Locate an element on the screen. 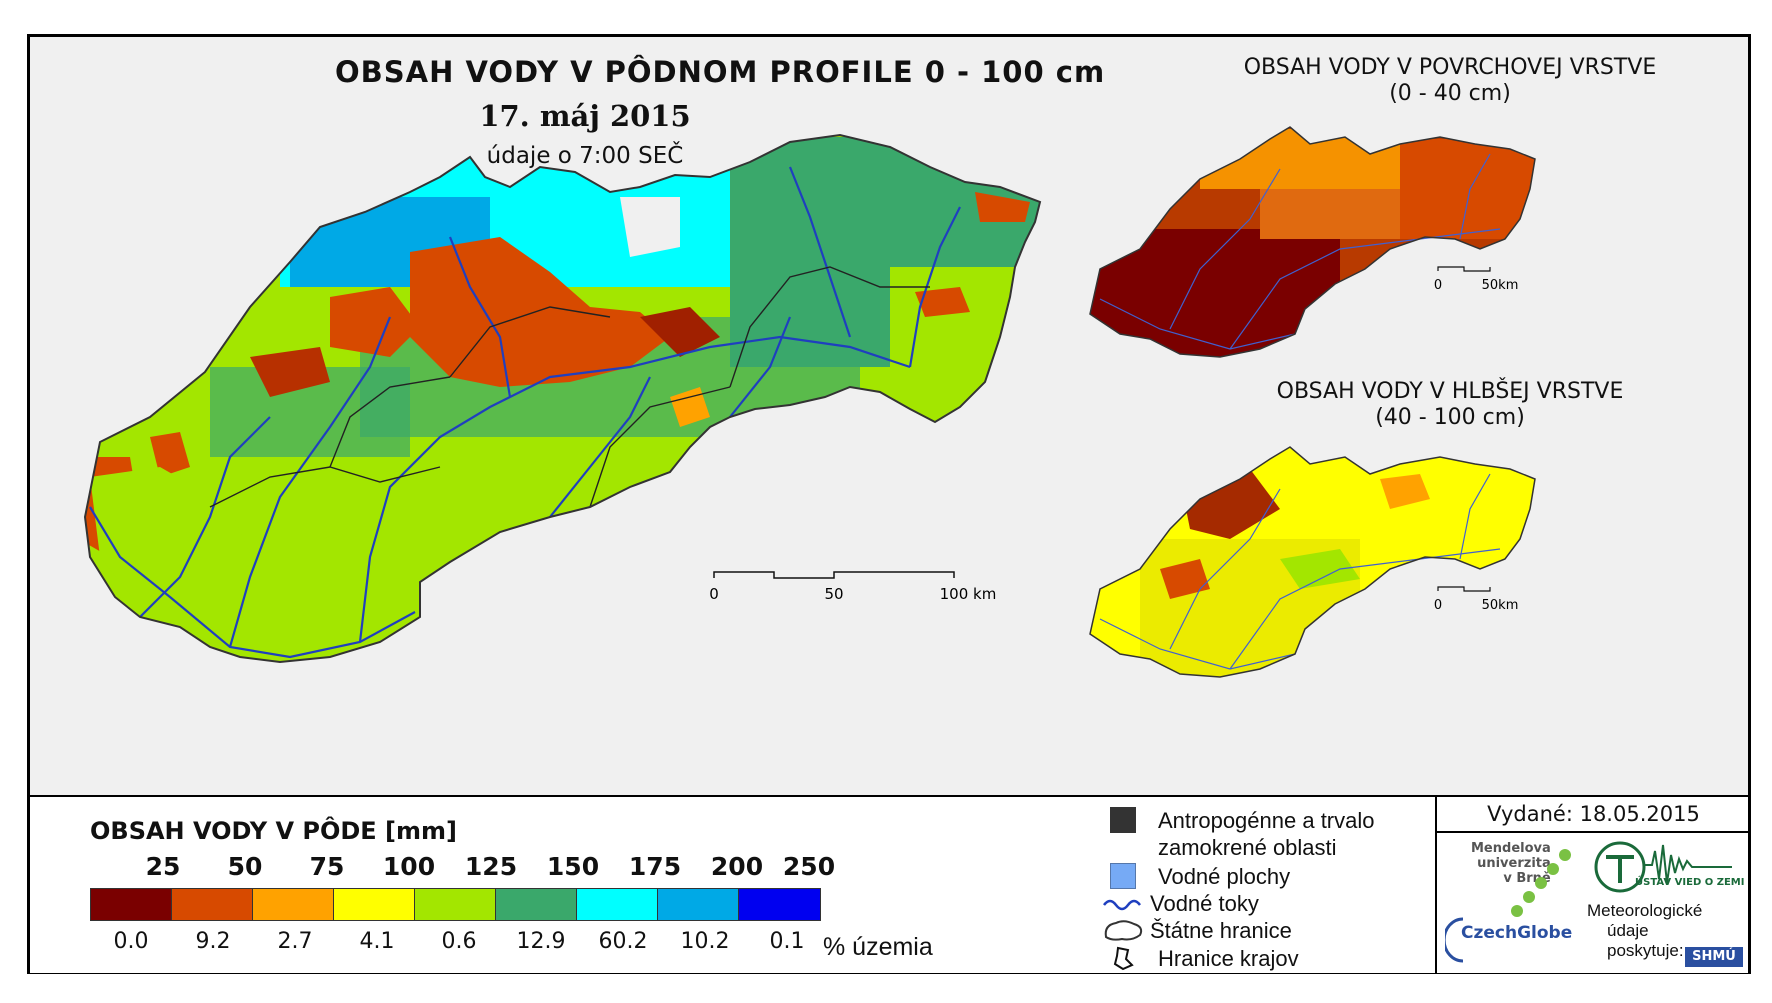  legend-percent: 4.1 is located at coordinates (377, 941).